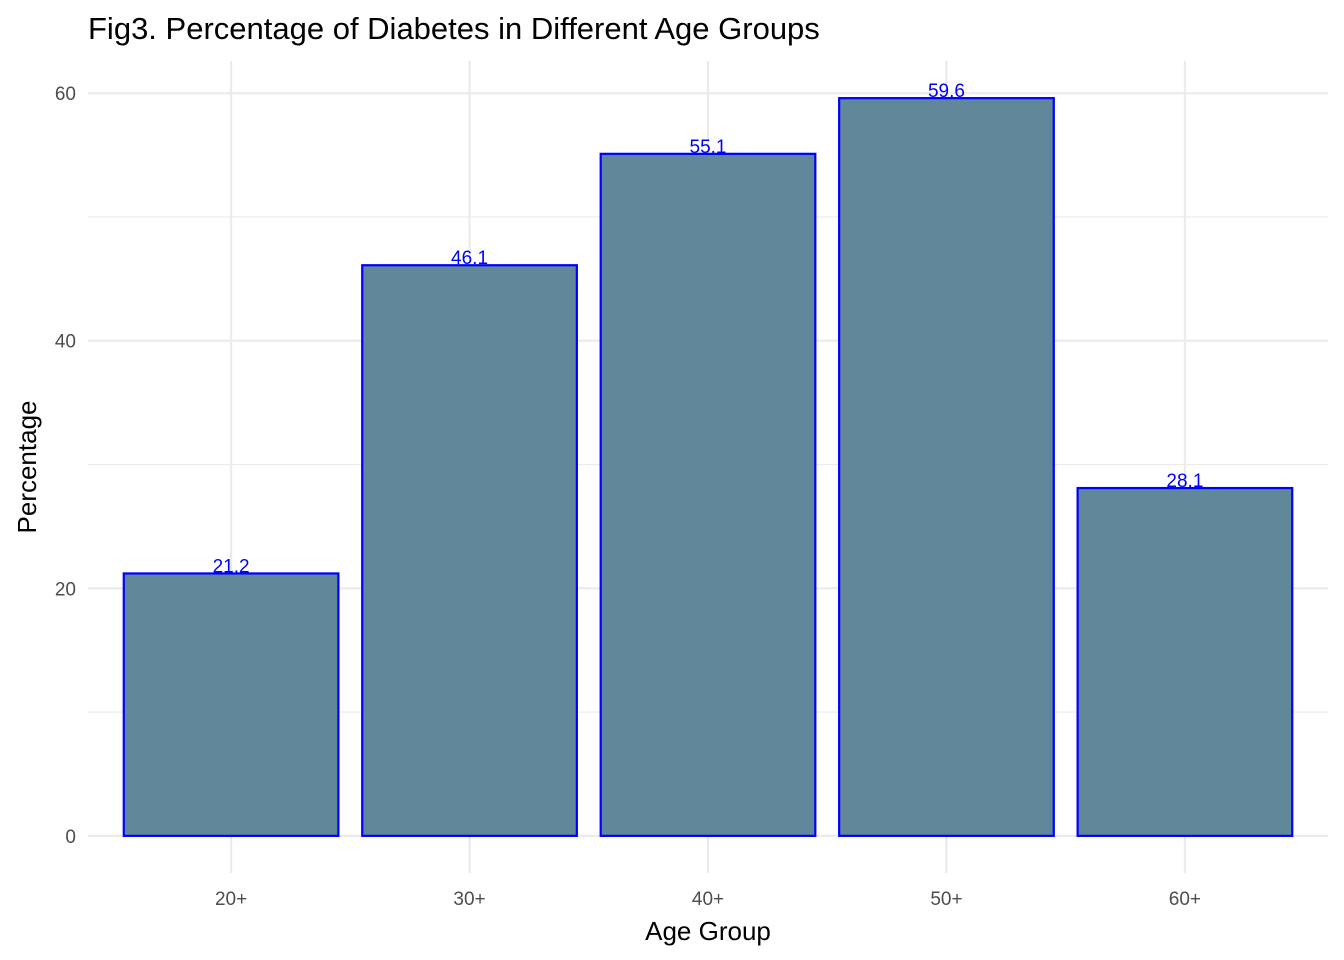 This screenshot has width=1344, height=960. Describe the element at coordinates (65, 589) in the screenshot. I see `y-tick-label: 20` at that location.